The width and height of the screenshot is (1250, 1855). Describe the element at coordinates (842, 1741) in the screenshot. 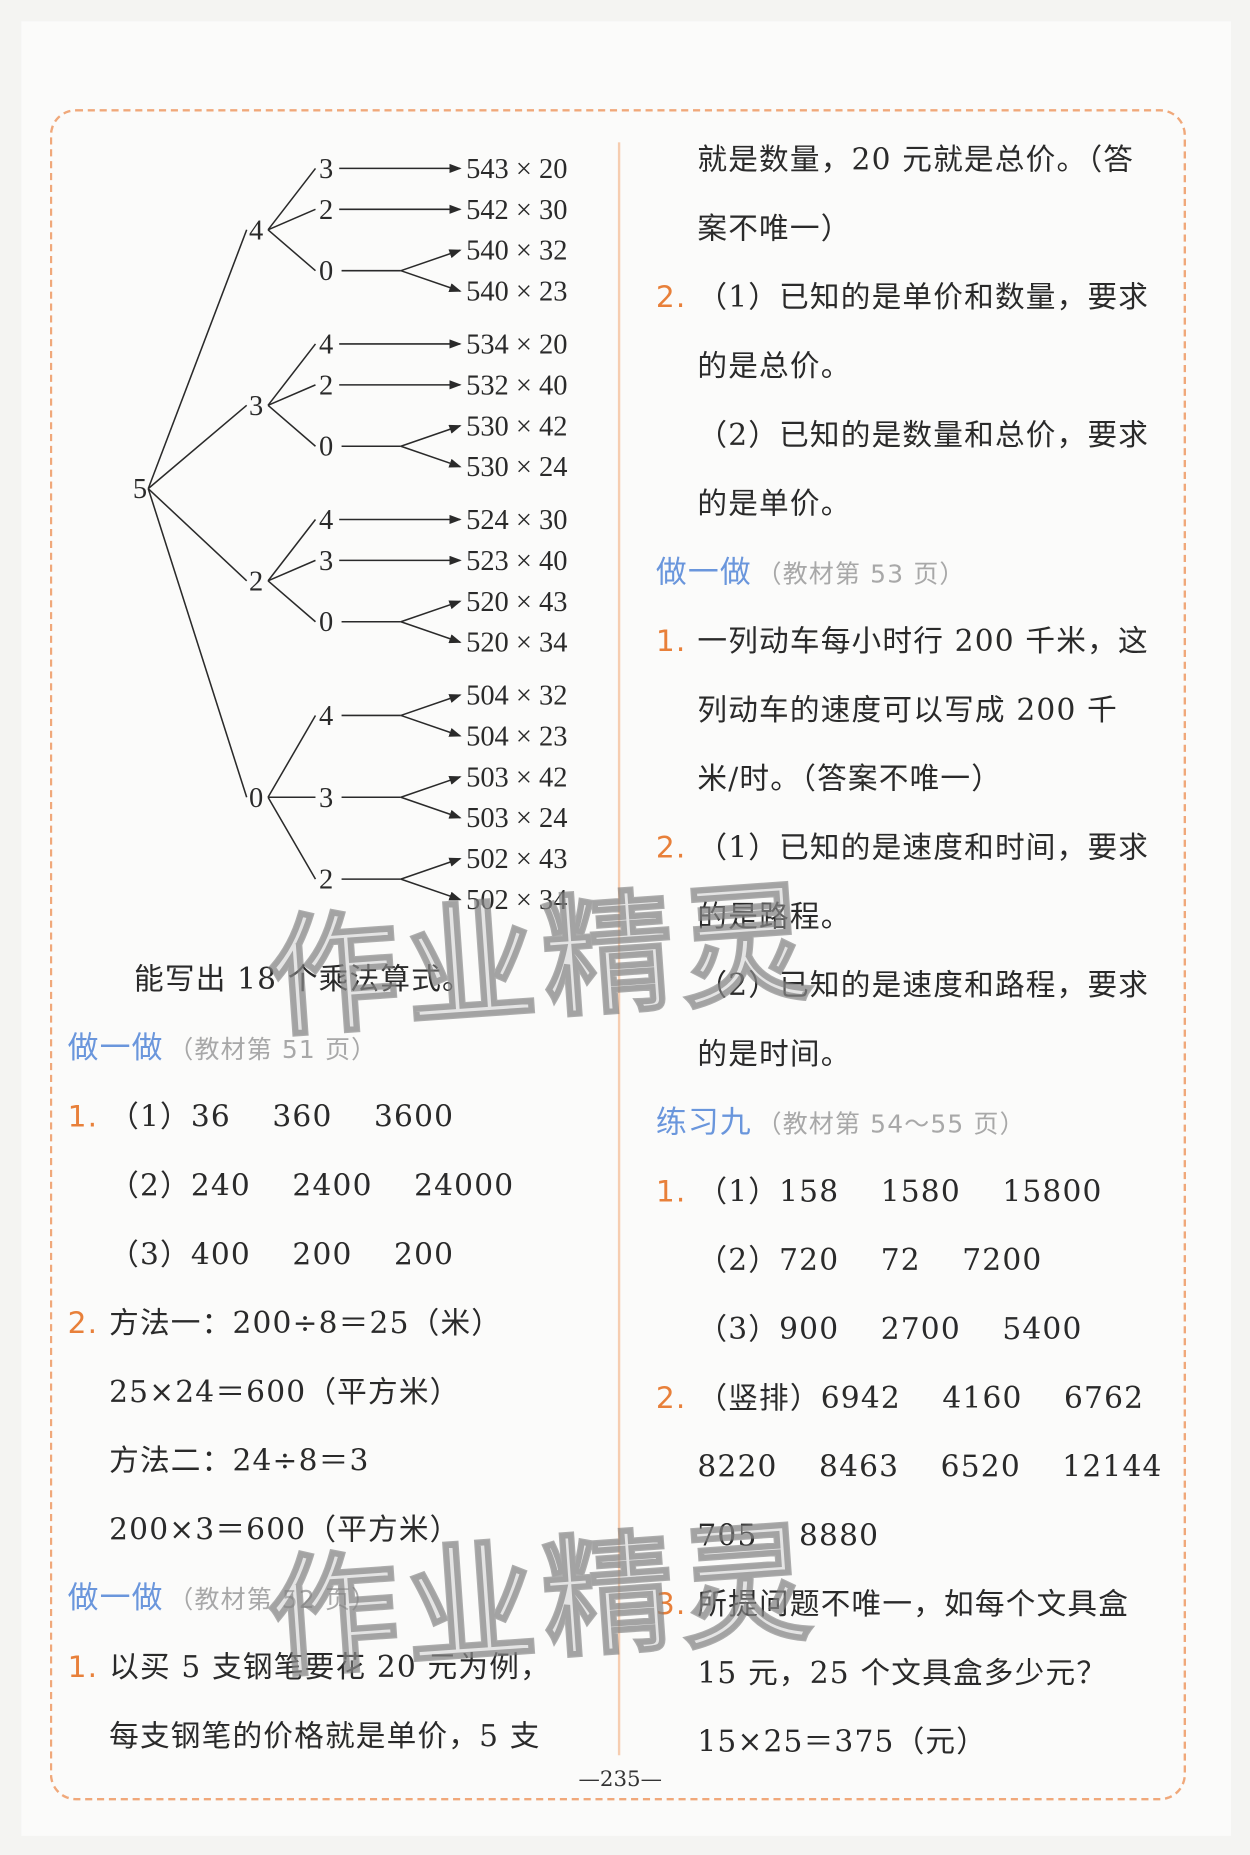

I see `answer-line: 15×25＝375（元）` at that location.